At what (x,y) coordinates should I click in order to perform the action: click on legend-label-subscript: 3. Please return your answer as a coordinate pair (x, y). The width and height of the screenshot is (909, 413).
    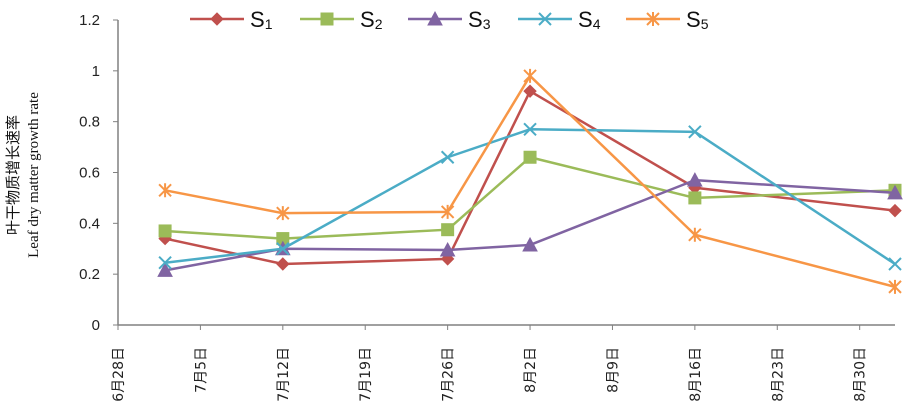
    Looking at the image, I should click on (487, 24).